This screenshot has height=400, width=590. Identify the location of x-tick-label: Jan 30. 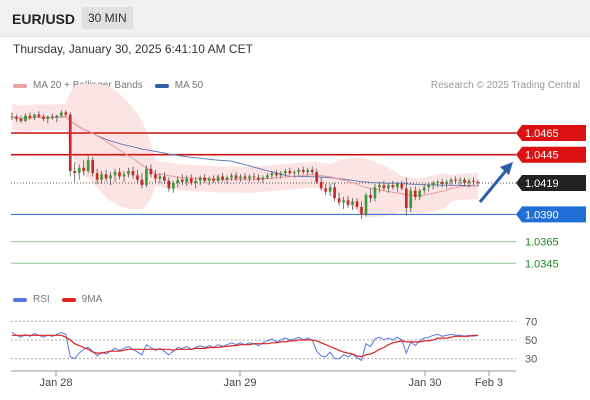
(424, 383).